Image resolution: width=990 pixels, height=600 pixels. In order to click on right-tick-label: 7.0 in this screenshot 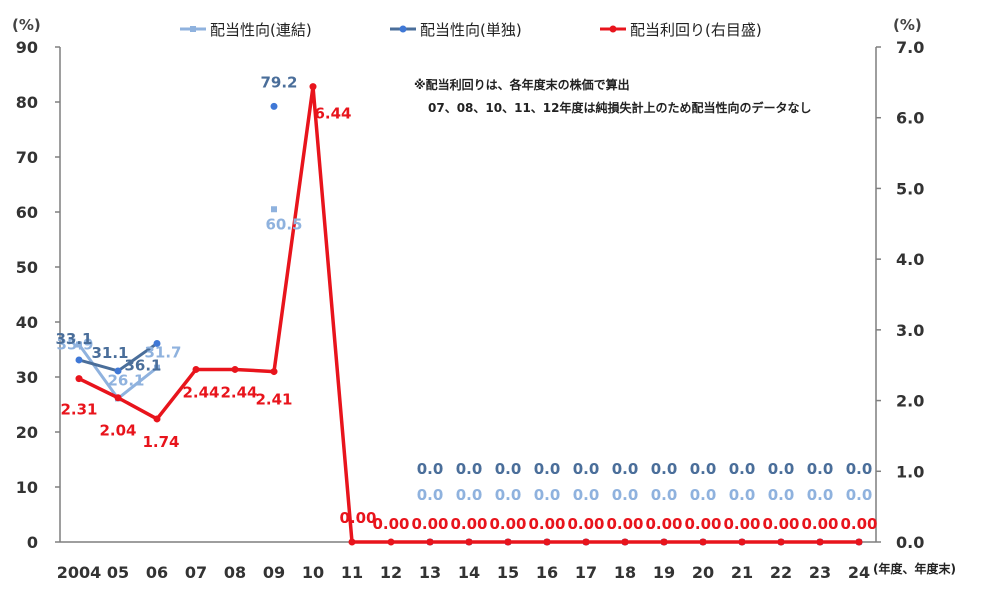, I will do `click(910, 47)`.